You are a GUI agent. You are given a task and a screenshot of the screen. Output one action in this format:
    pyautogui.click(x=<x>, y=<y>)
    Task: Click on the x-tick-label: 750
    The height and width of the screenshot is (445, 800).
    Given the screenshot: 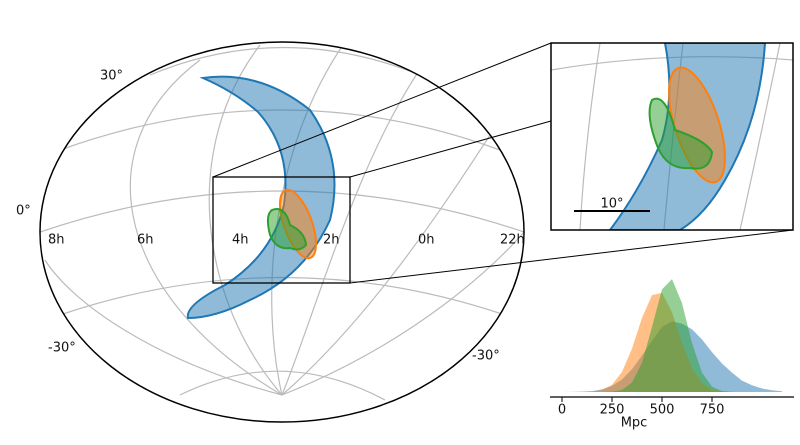 What is the action you would take?
    pyautogui.click(x=712, y=410)
    